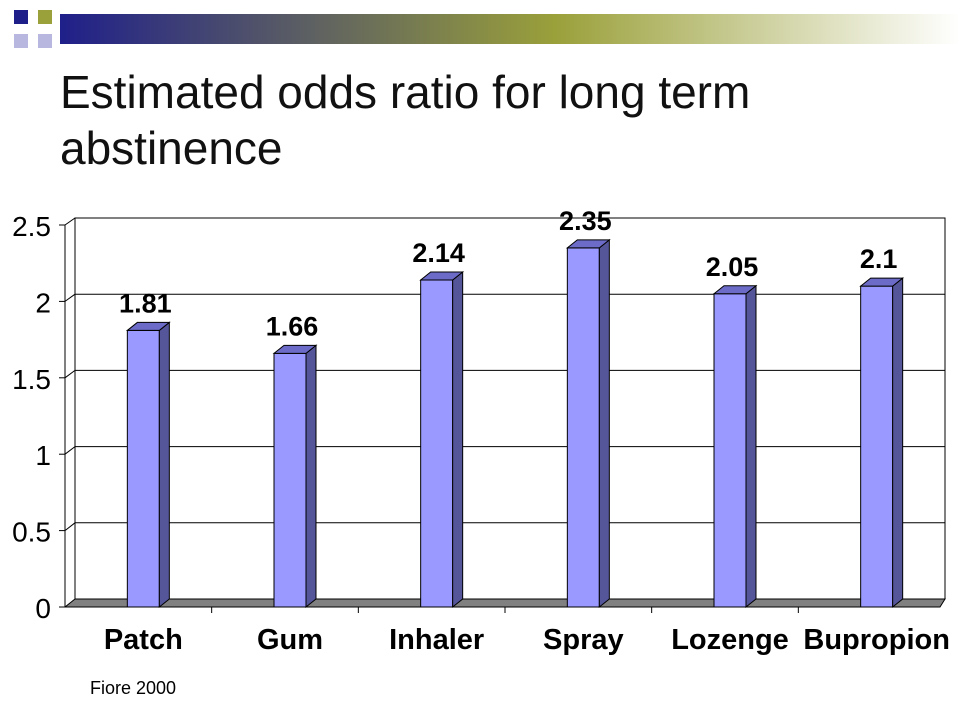 This screenshot has width=960, height=720. What do you see at coordinates (585, 221) in the screenshot?
I see `data-label: 2.35` at bounding box center [585, 221].